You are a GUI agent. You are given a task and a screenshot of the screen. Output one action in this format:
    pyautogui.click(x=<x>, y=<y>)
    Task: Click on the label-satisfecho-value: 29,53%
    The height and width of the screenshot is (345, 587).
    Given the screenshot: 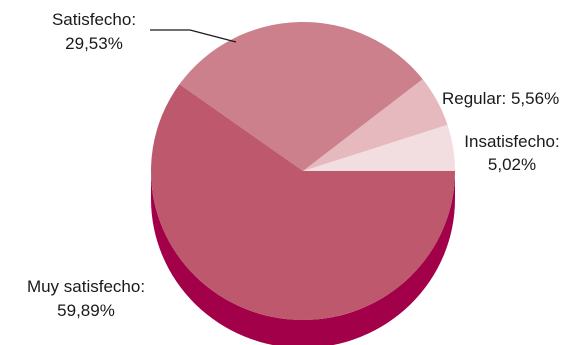 What is the action you would take?
    pyautogui.click(x=94, y=43)
    